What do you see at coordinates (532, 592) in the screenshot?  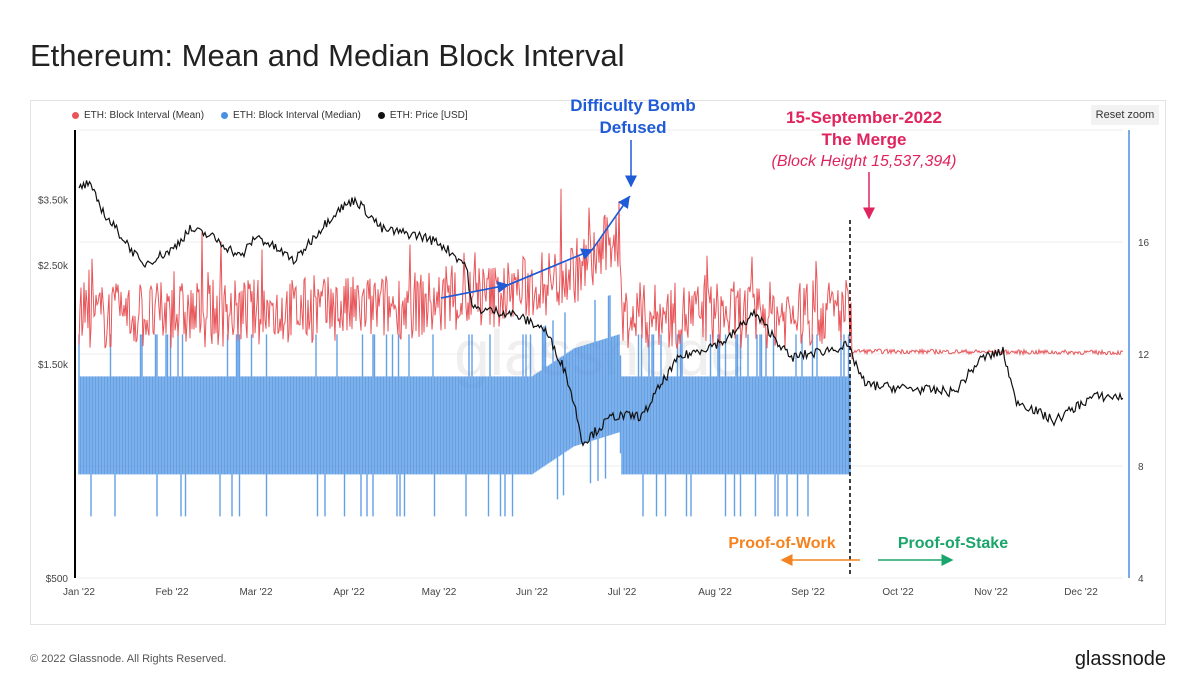 I see `x-tick-label: Jun '22` at bounding box center [532, 592].